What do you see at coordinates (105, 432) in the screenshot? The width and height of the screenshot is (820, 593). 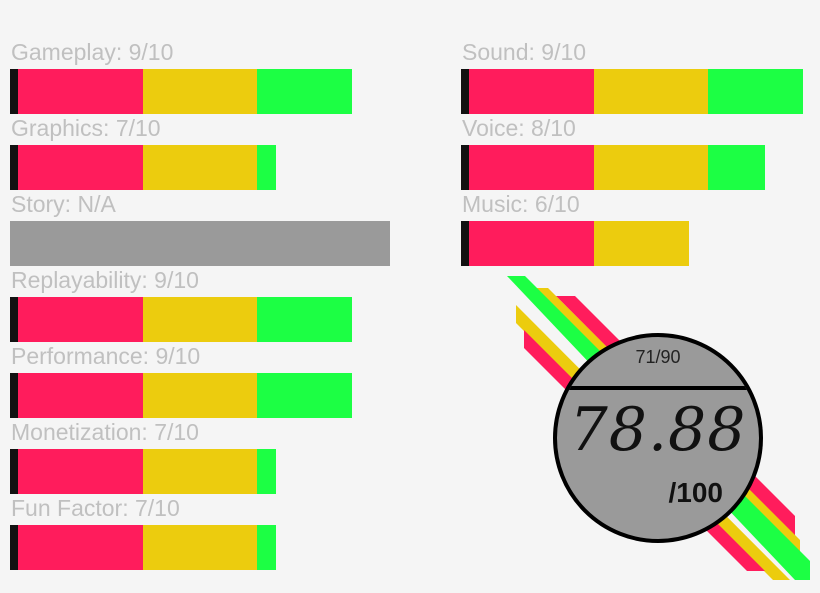 I see `rating-label: Monetization: 7/10` at bounding box center [105, 432].